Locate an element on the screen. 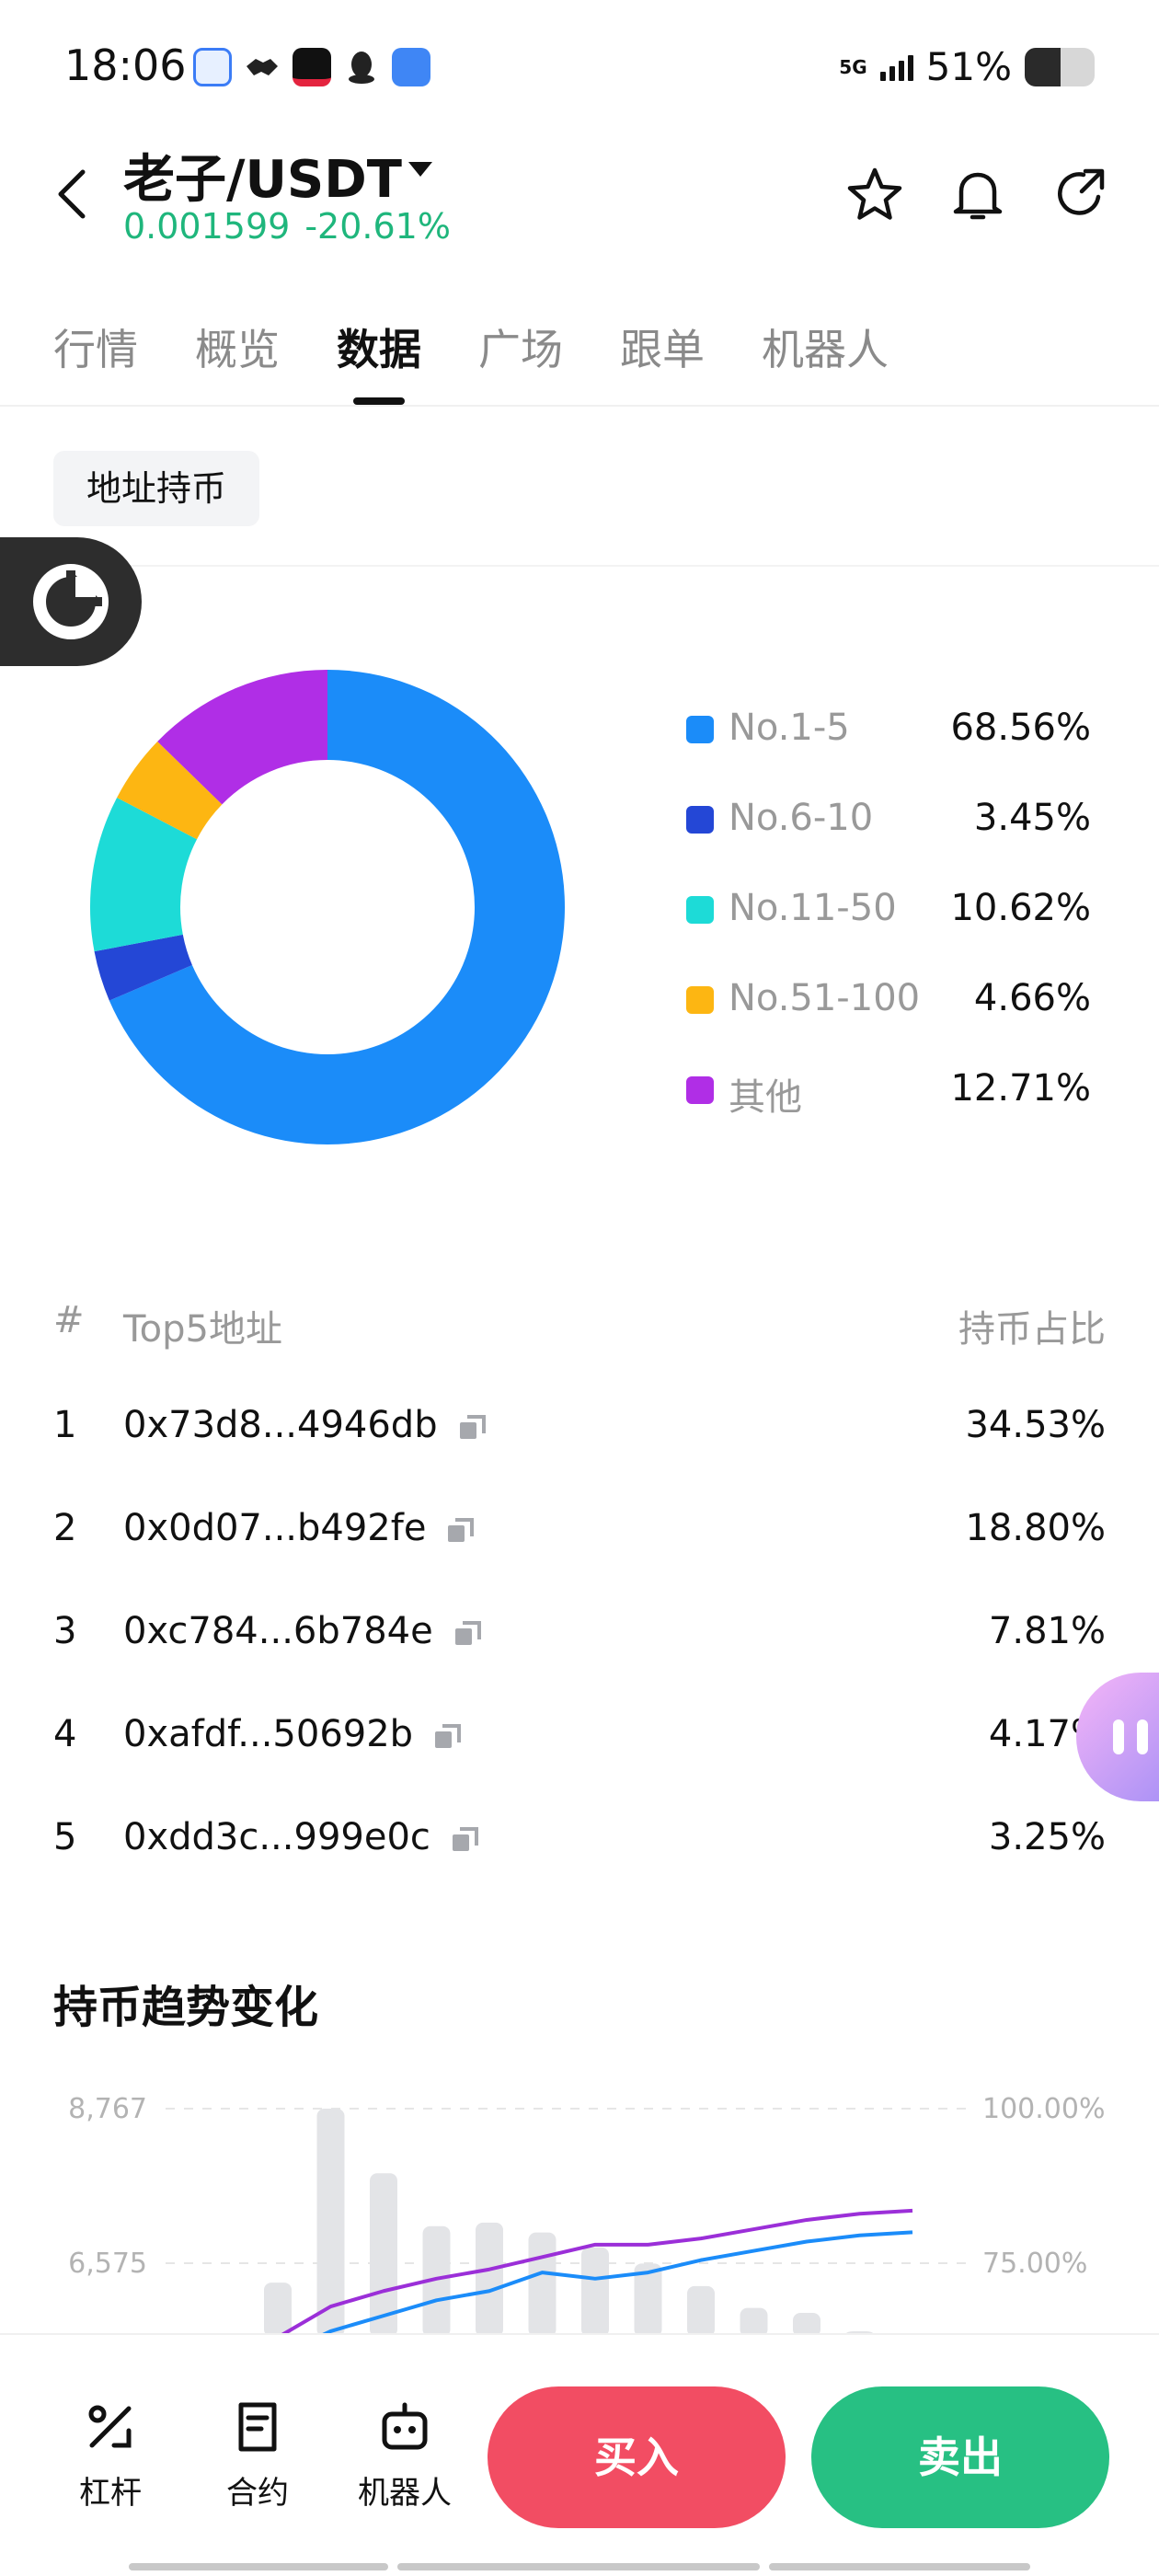 The image size is (1159, 2576). left-axis-tick: 6,575 is located at coordinates (107, 2264).